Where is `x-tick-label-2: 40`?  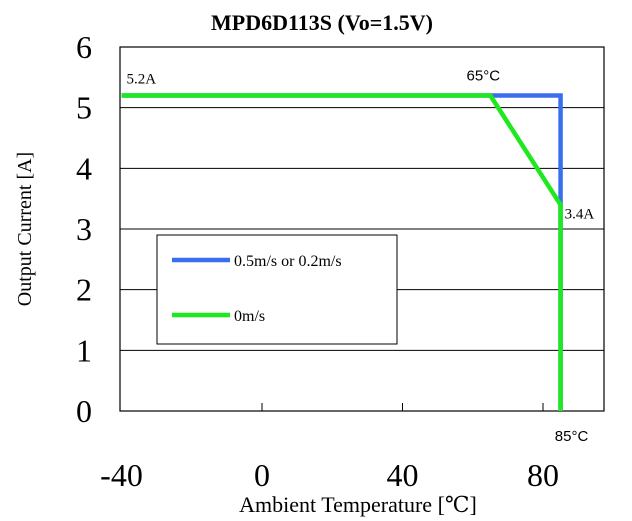 x-tick-label-2: 40 is located at coordinates (403, 475).